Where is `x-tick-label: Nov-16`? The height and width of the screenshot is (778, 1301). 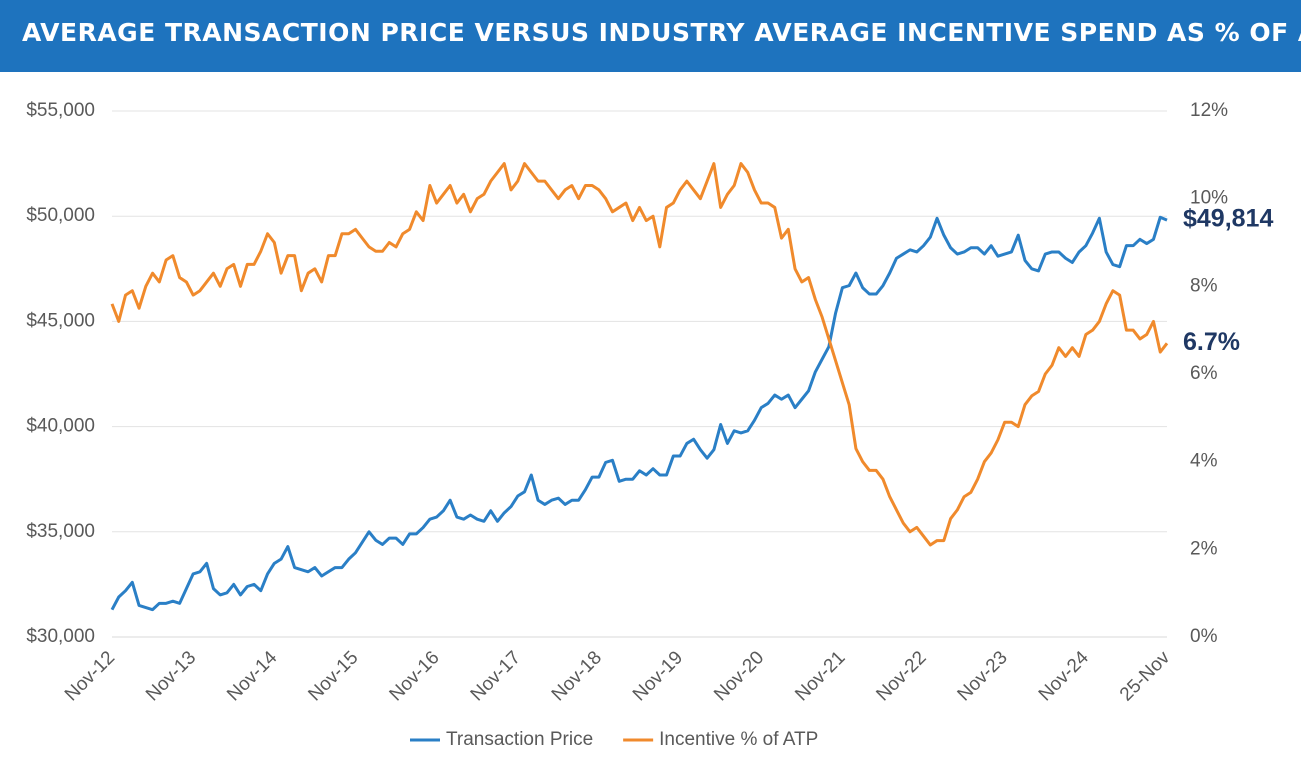
x-tick-label: Nov-16 is located at coordinates (415, 676).